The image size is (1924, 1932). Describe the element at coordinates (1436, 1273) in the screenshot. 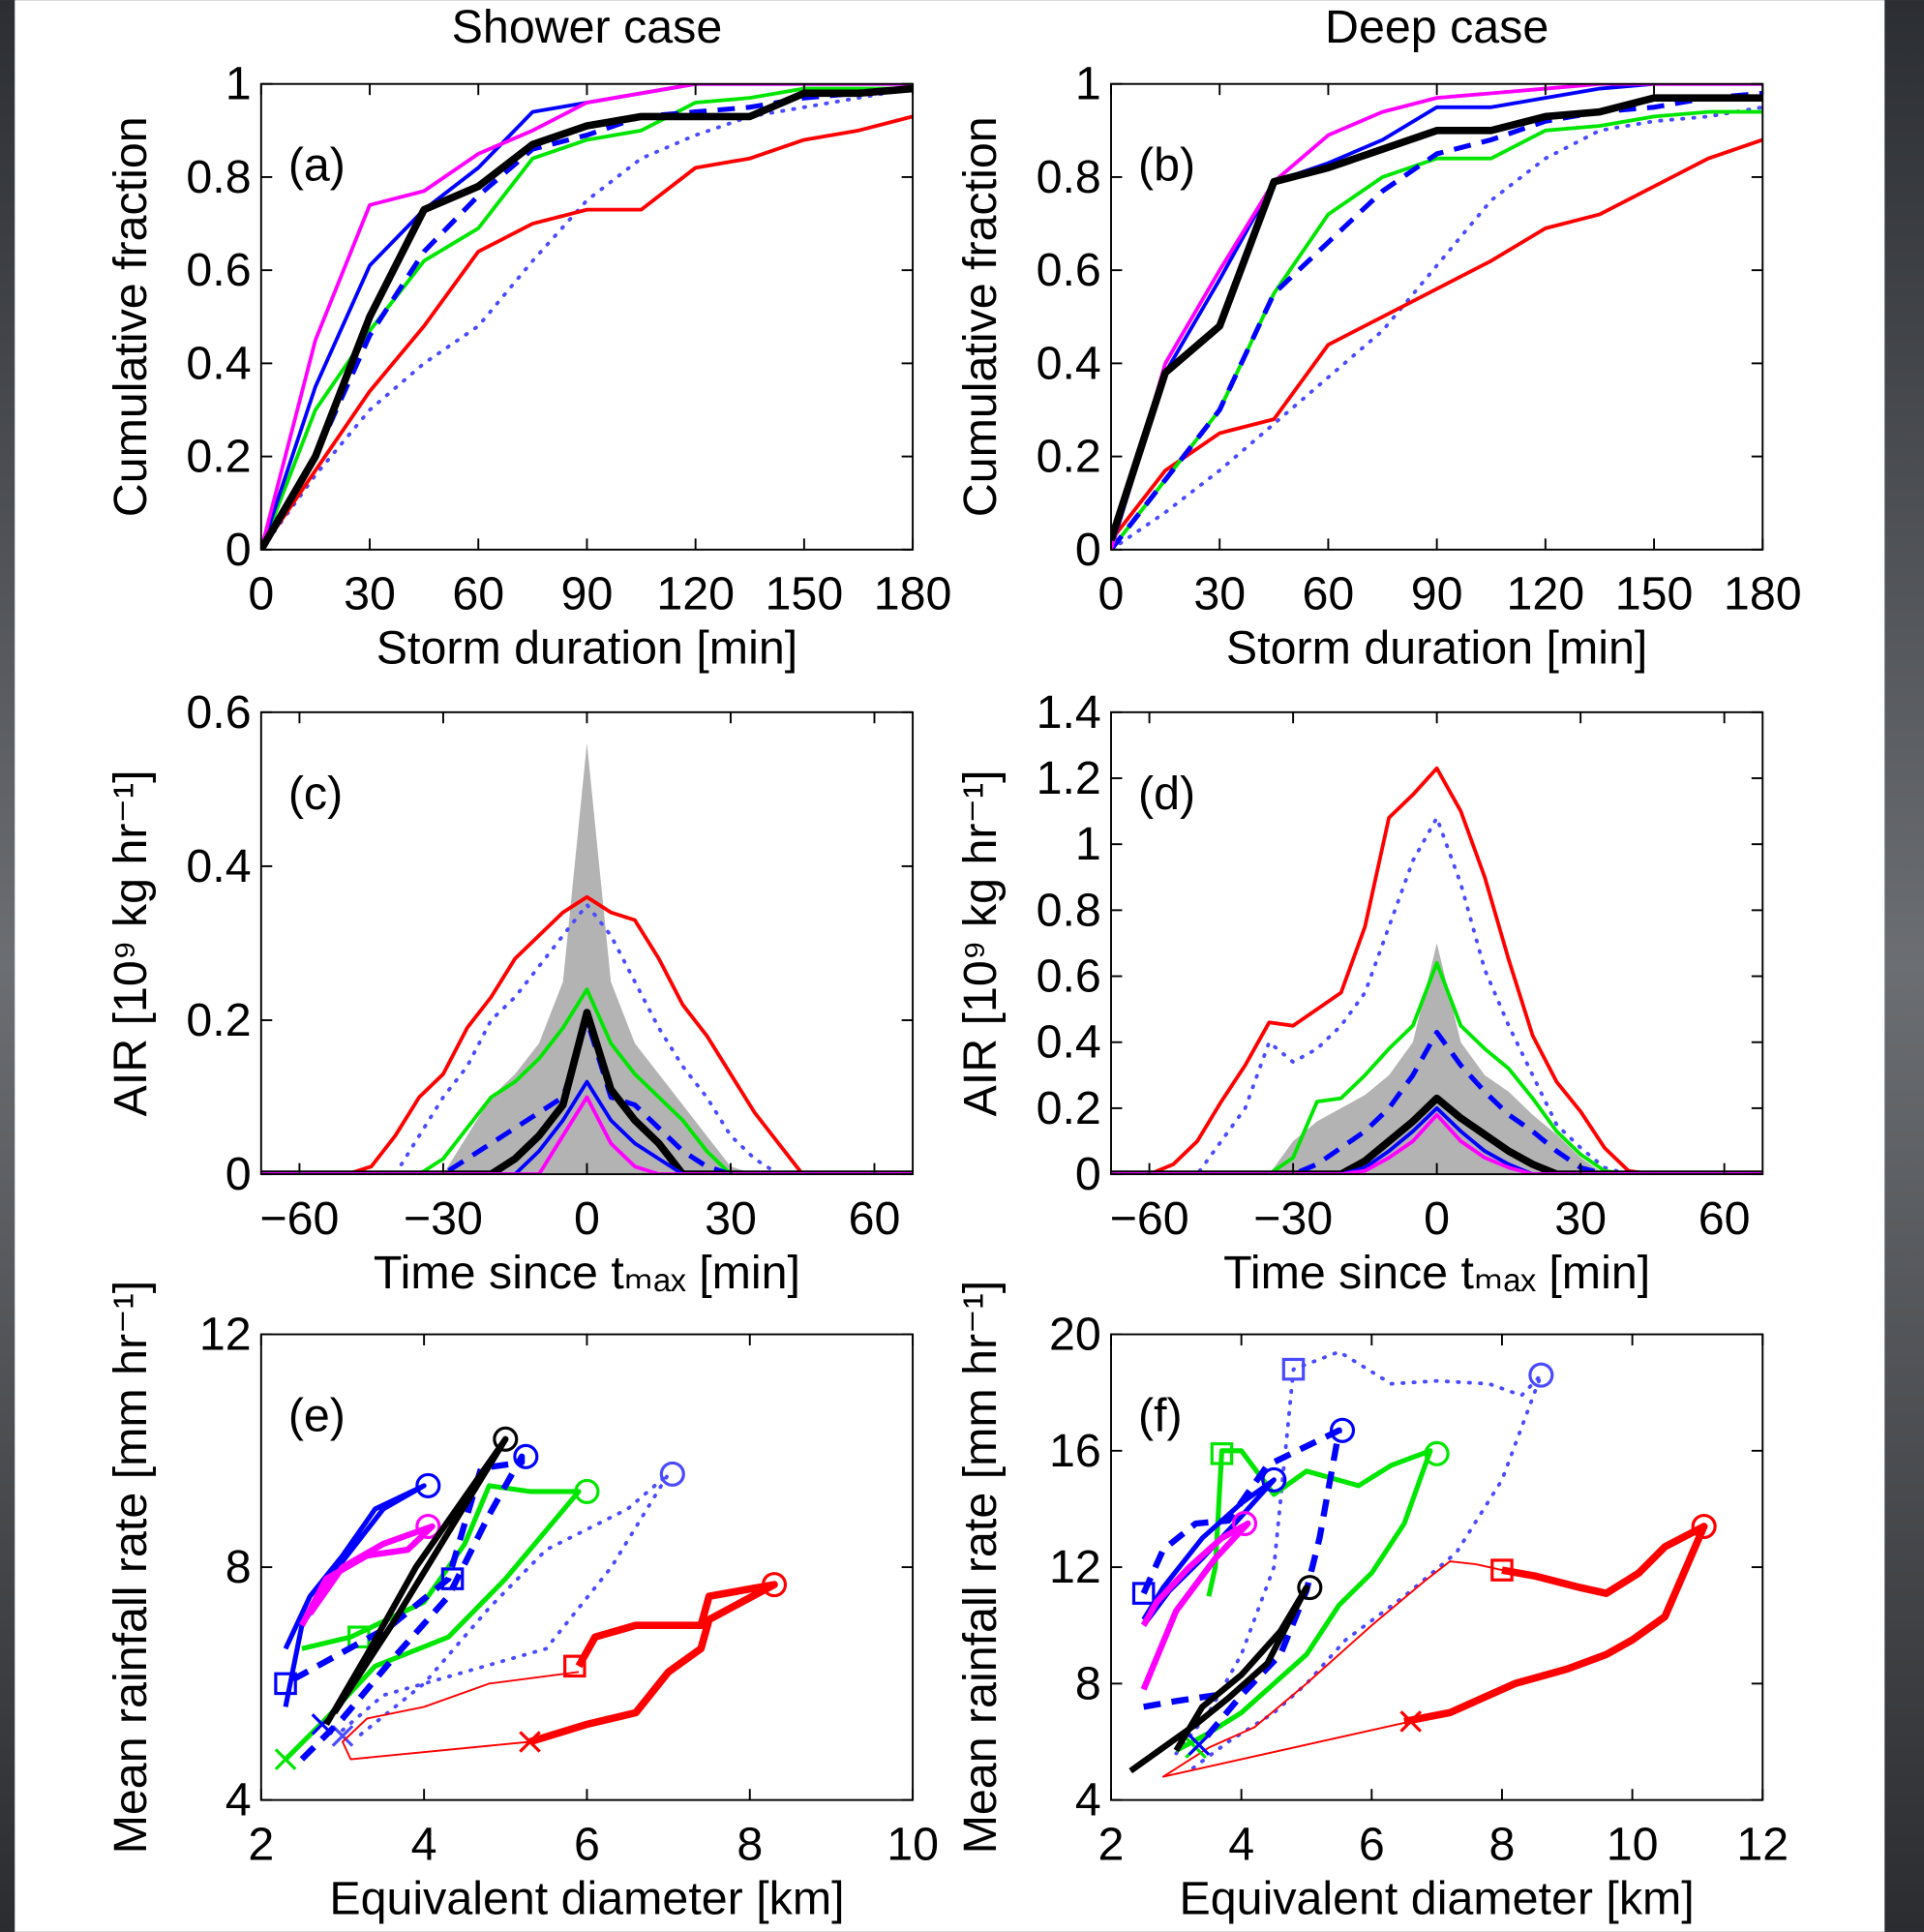

I see `x-axis-label: Time since tₘₐₓ [min]` at that location.